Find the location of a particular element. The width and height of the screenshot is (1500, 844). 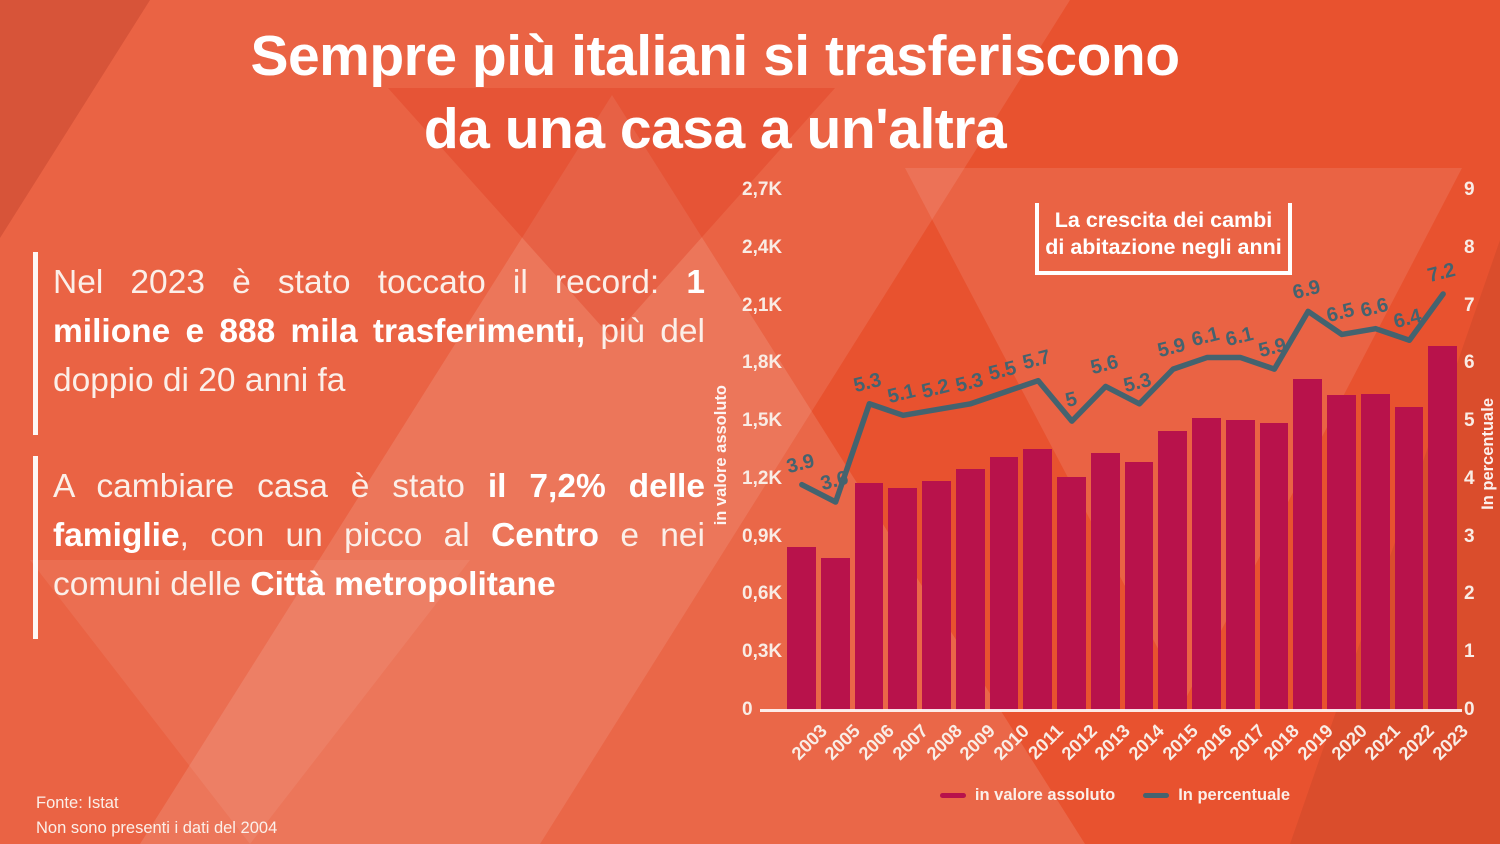

right-axis-tick: 2 is located at coordinates (1469, 594).